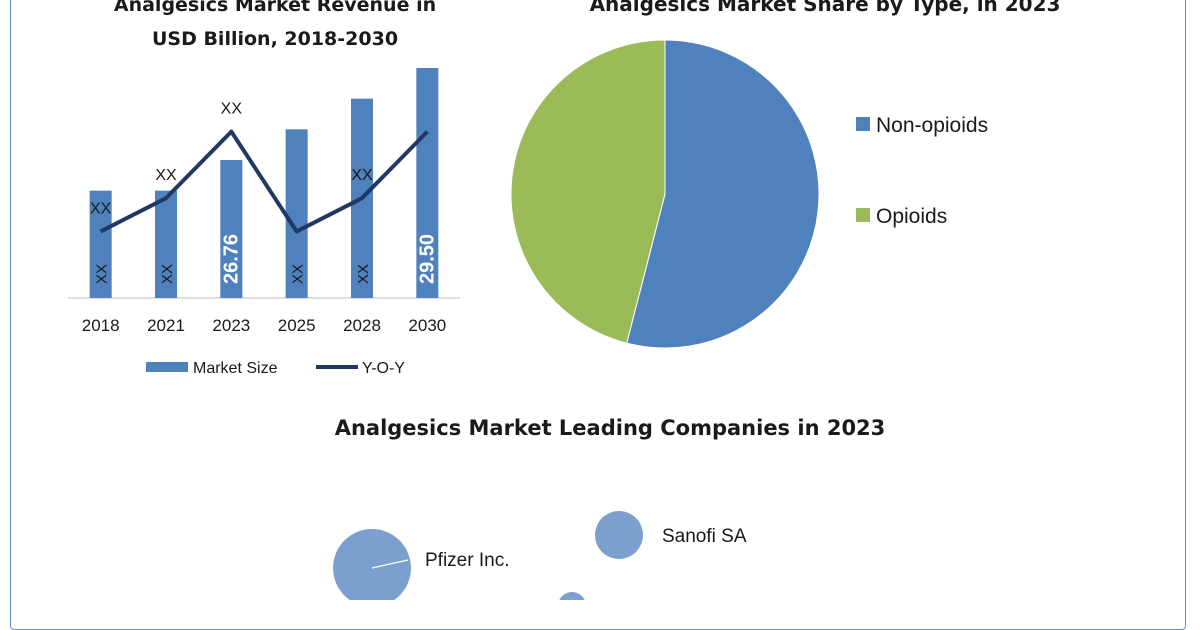  What do you see at coordinates (572, 596) in the screenshot?
I see `company-bubble-partial` at bounding box center [572, 596].